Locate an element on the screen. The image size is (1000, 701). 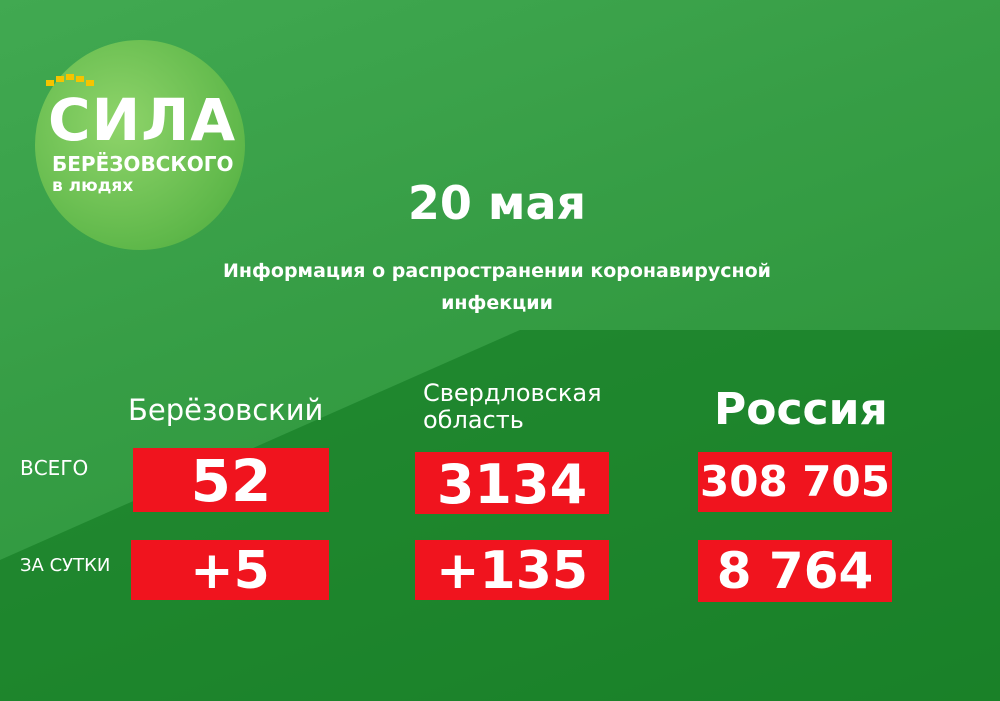
row-label: ВСЕГО is located at coordinates (54, 468).